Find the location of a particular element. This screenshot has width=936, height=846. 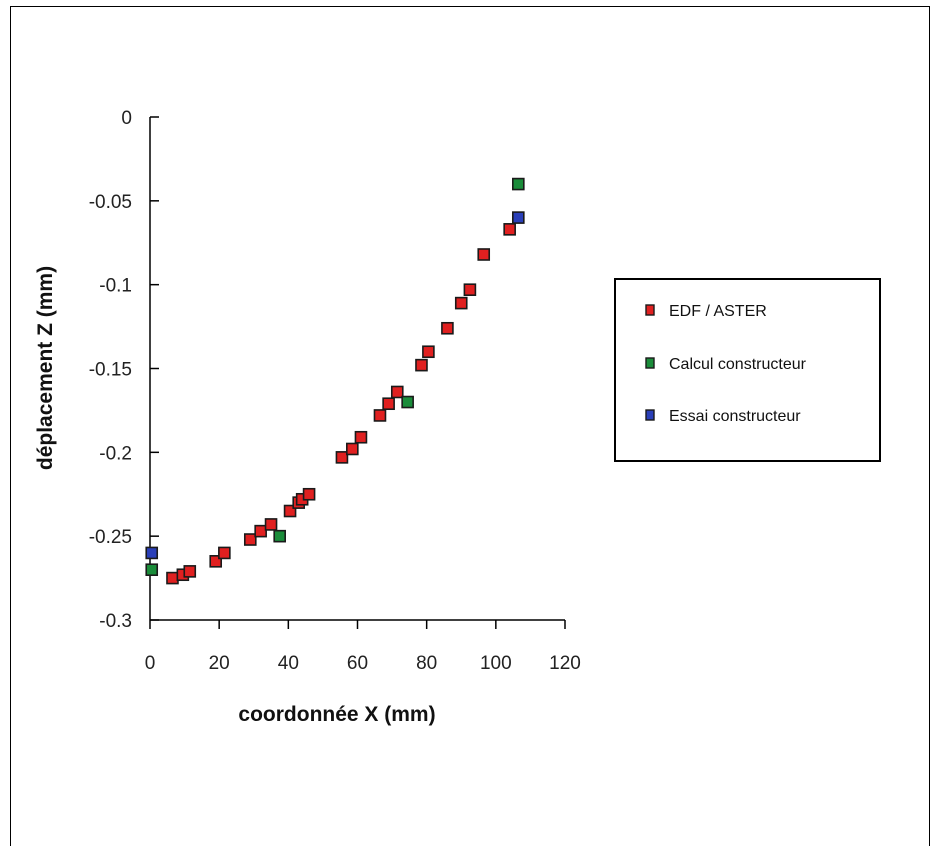

x-tick-label: 20 is located at coordinates (219, 663).